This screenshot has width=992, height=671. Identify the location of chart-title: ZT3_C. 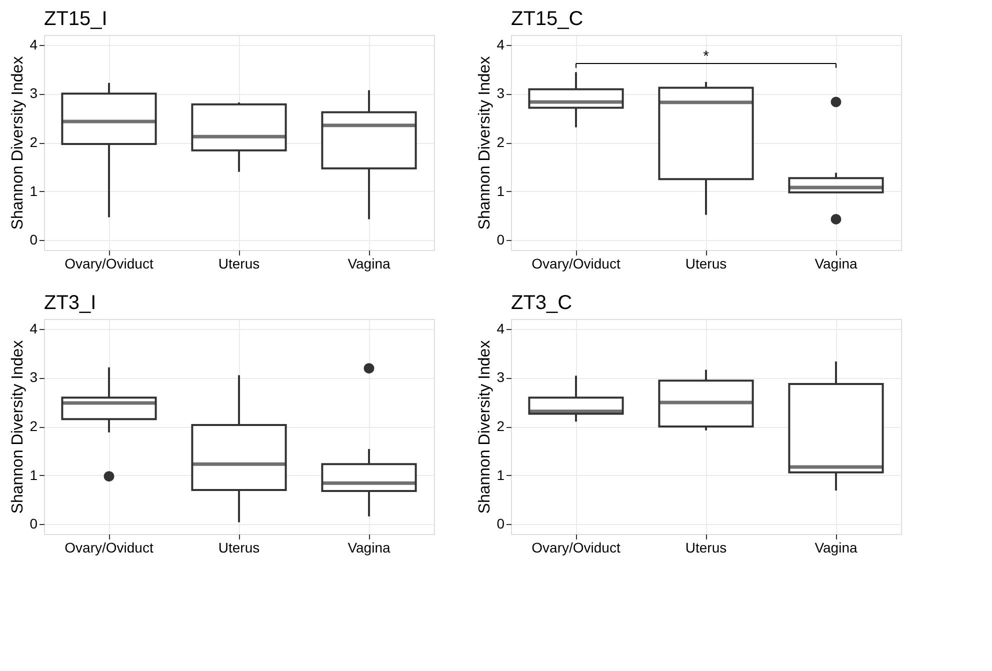
(541, 303).